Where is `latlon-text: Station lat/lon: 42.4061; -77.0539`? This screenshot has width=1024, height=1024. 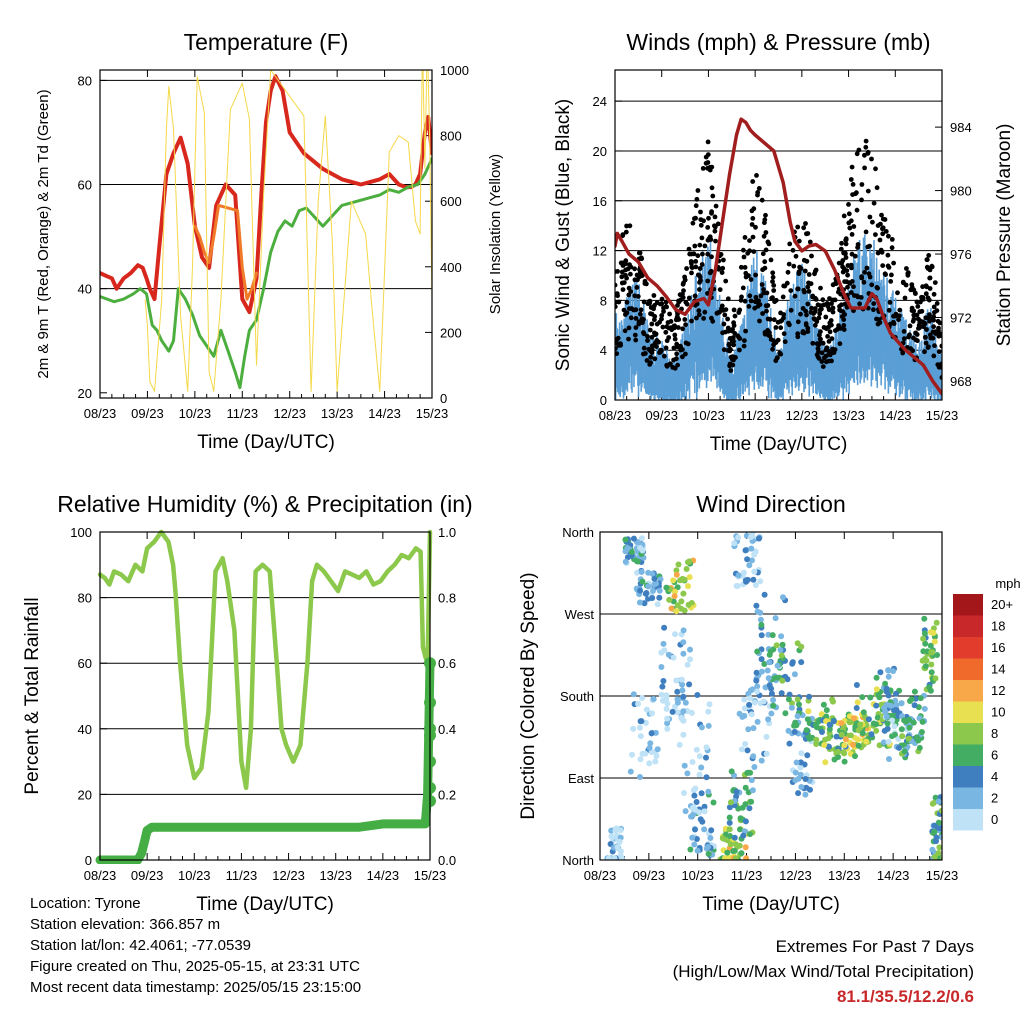
latlon-text: Station lat/lon: 42.4061; -77.0539 is located at coordinates (141, 945).